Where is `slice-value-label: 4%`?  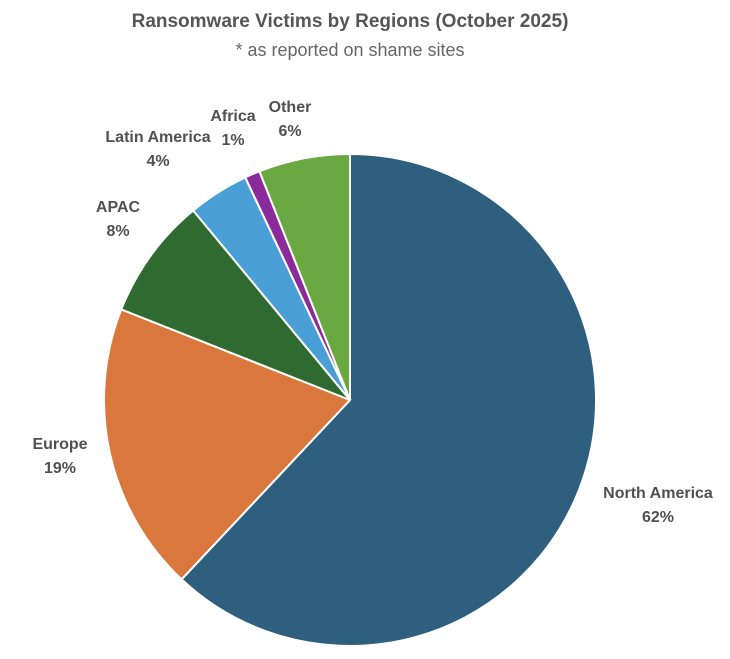 slice-value-label: 4% is located at coordinates (157, 161).